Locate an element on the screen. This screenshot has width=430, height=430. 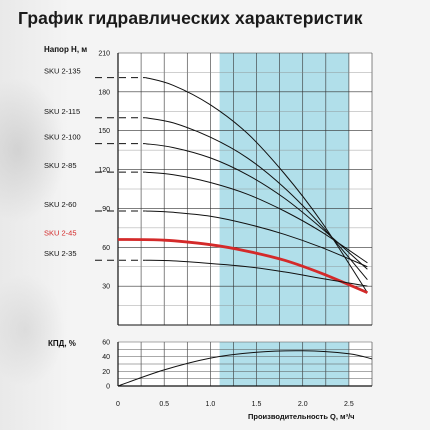
head-y-tick-label: 90 is located at coordinates (106, 209).